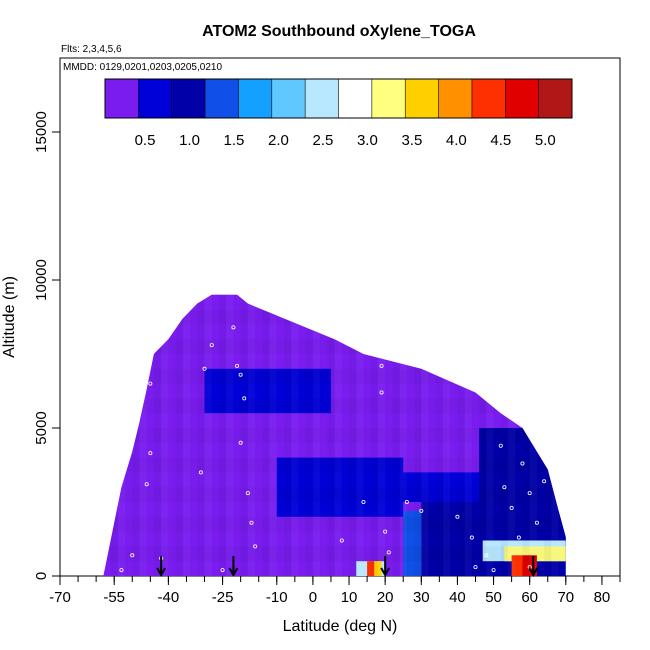 The width and height of the screenshot is (650, 650). What do you see at coordinates (41, 427) in the screenshot?
I see `y-tick-label: 5000` at bounding box center [41, 427].